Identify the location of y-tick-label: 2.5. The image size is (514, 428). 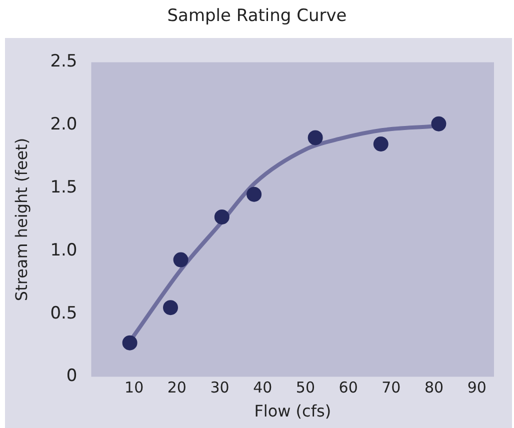
(64, 62).